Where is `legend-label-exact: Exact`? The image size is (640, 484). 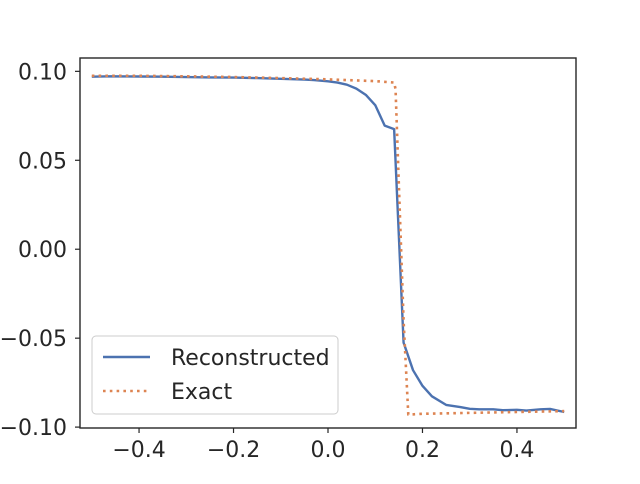 legend-label-exact: Exact is located at coordinates (201, 392).